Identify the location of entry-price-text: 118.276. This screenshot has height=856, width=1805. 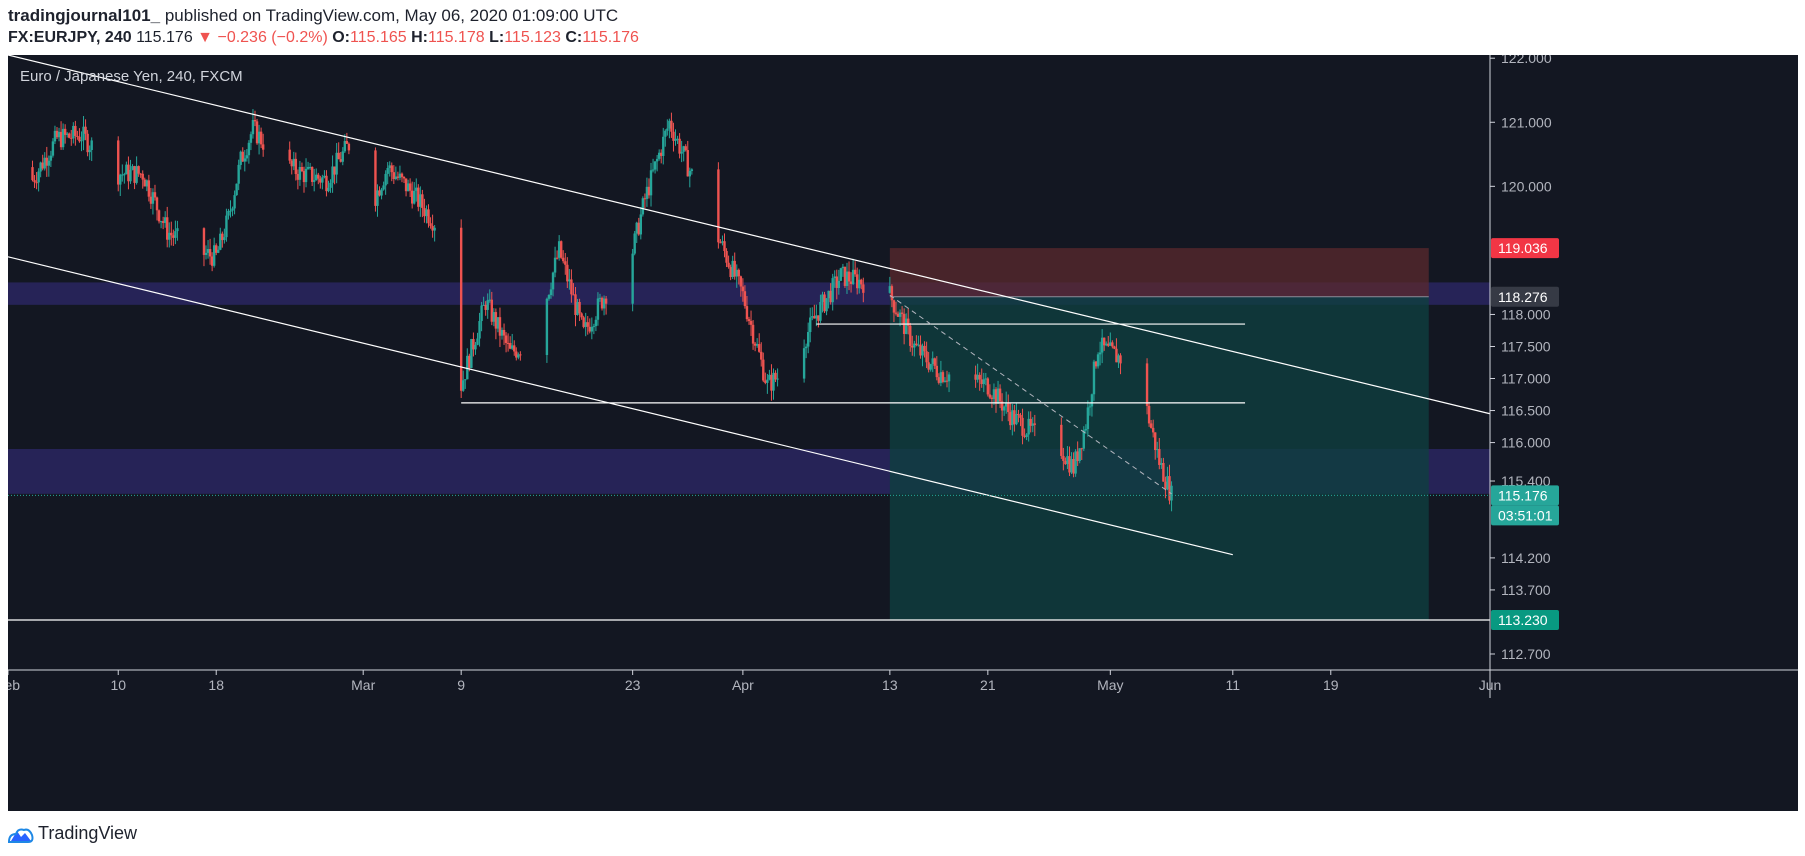
(1523, 297).